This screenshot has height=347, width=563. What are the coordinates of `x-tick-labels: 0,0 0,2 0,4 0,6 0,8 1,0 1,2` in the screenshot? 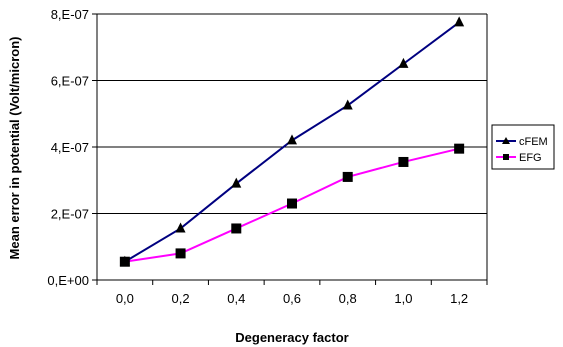 It's located at (292, 298).